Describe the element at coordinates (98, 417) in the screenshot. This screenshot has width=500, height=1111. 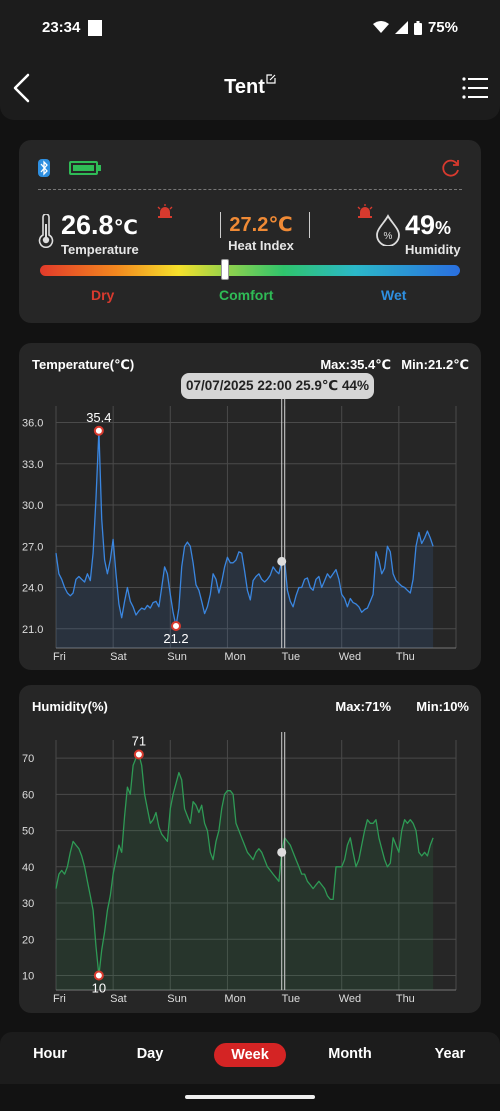
I see `max-point-label: 35.4` at that location.